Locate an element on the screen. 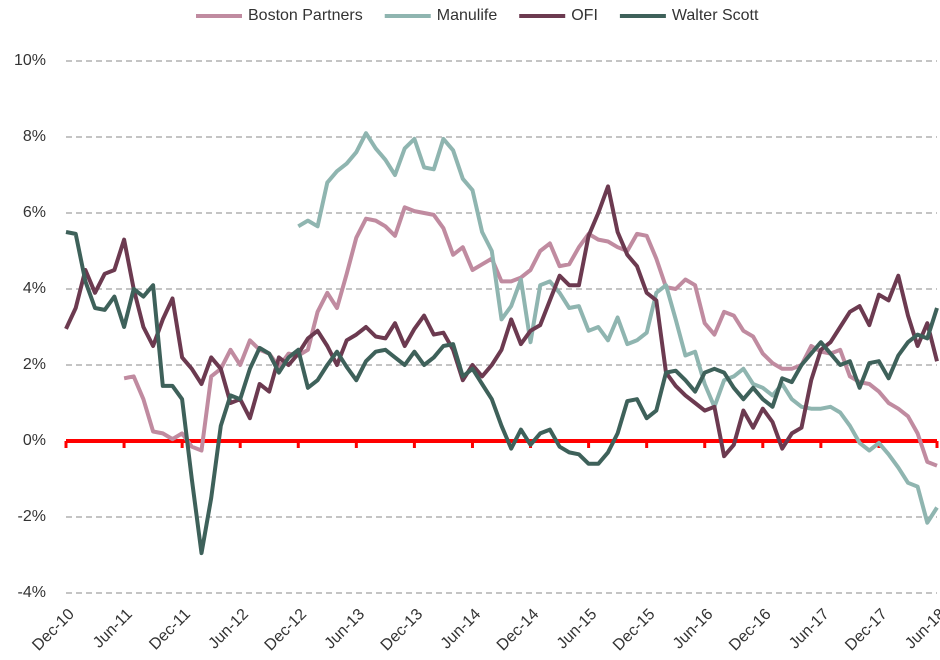 The width and height of the screenshot is (940, 660). y-tick-label: -4% is located at coordinates (32, 592).